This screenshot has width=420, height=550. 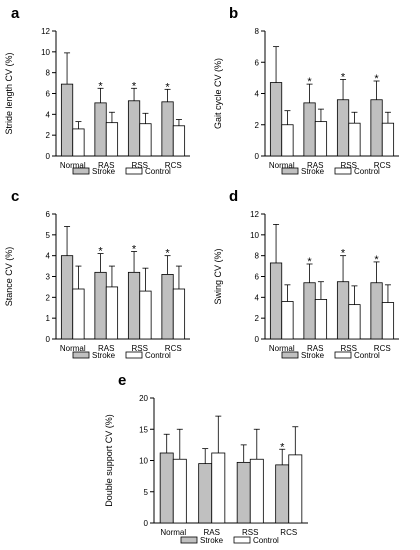 What do you see at coordinates (15, 13) in the screenshot?
I see `panel-label: a` at bounding box center [15, 13].